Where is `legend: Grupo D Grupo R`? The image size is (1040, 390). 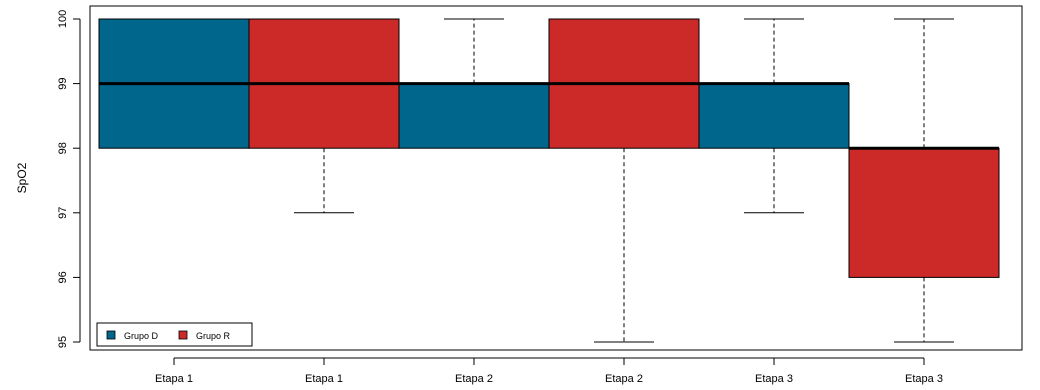 legend: Grupo D Grupo R is located at coordinates (174, 334).